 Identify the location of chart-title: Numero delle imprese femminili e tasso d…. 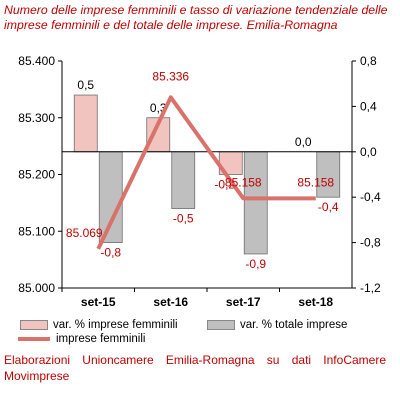
(196, 17).